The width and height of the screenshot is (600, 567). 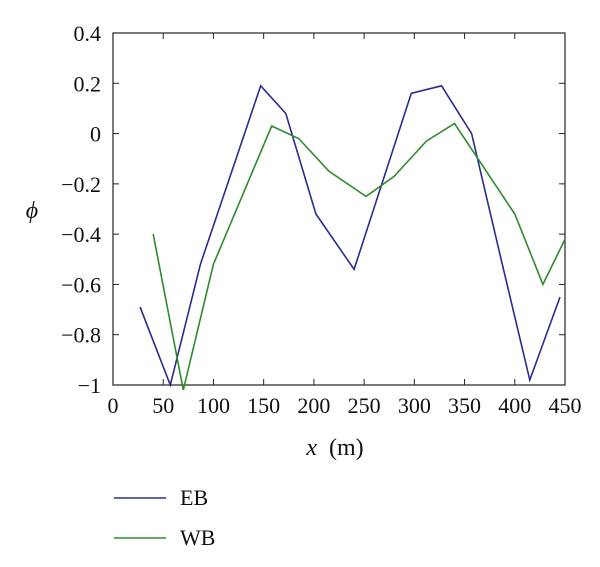 I want to click on x-tick-label: 450, so click(x=565, y=405).